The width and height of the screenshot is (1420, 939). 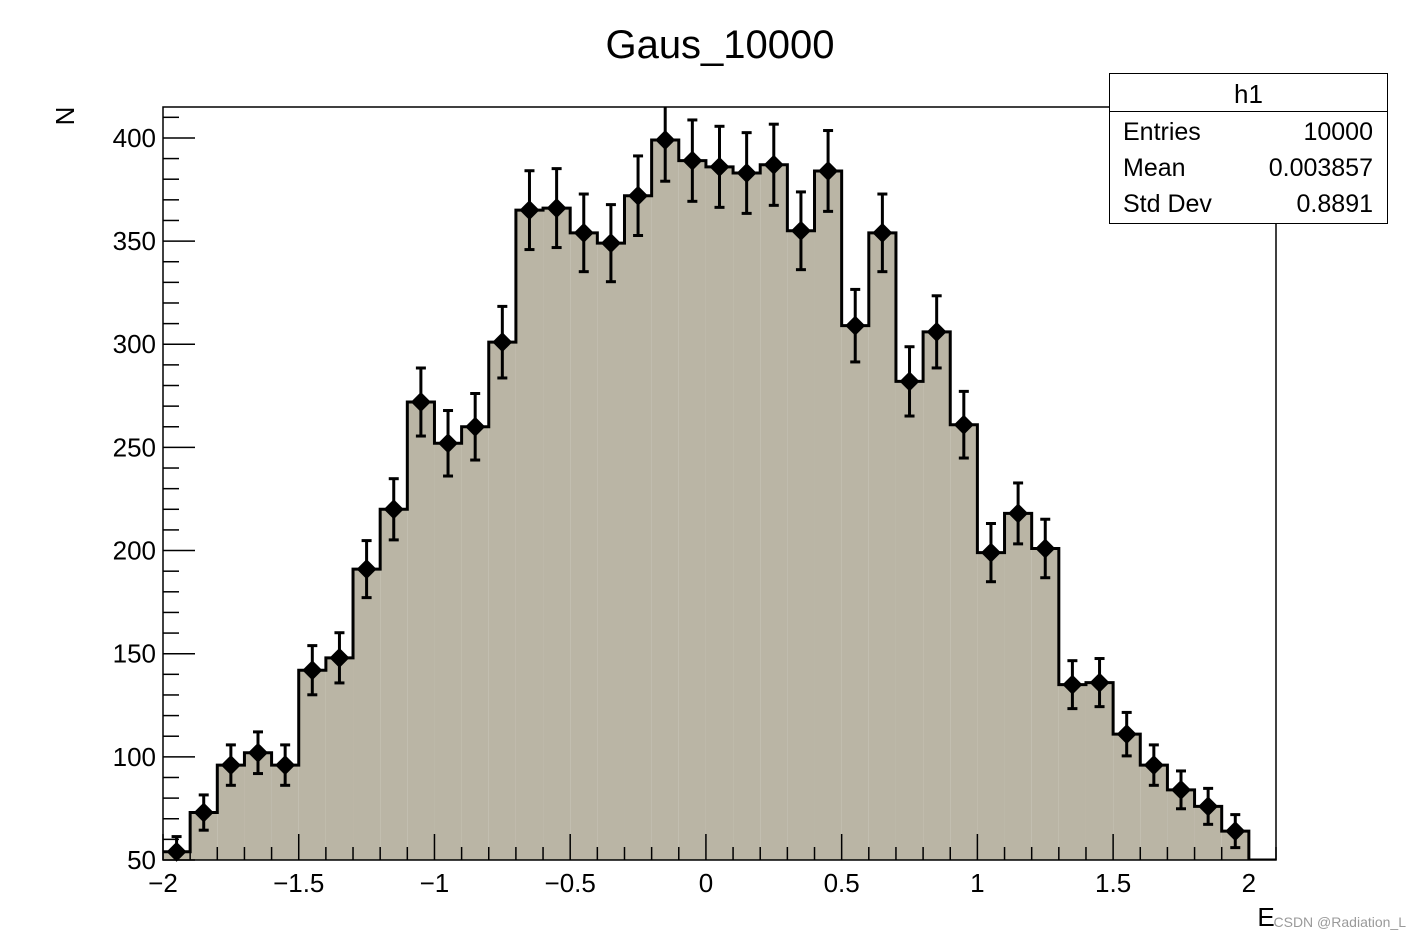 What do you see at coordinates (134, 241) in the screenshot?
I see `y-tick-label: 350` at bounding box center [134, 241].